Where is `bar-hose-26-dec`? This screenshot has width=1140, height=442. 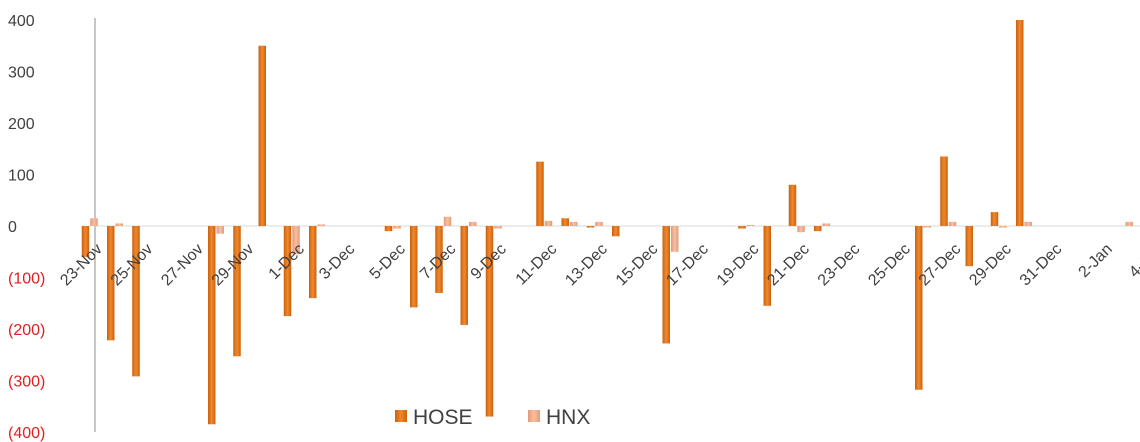
bar-hose-26-dec is located at coordinates (919, 308).